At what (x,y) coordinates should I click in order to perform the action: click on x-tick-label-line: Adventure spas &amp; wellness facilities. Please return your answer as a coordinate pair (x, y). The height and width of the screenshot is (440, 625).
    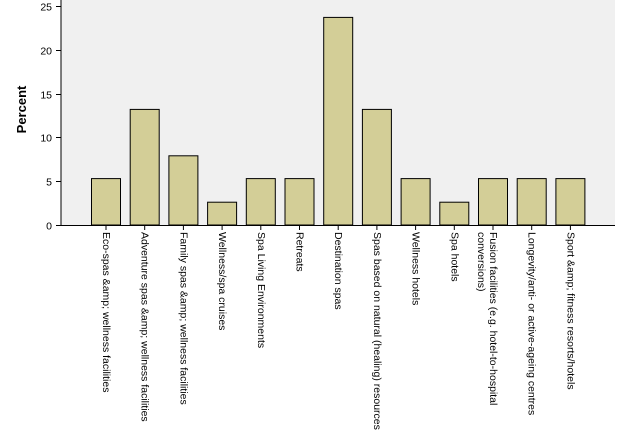
    Looking at the image, I should click on (145, 327).